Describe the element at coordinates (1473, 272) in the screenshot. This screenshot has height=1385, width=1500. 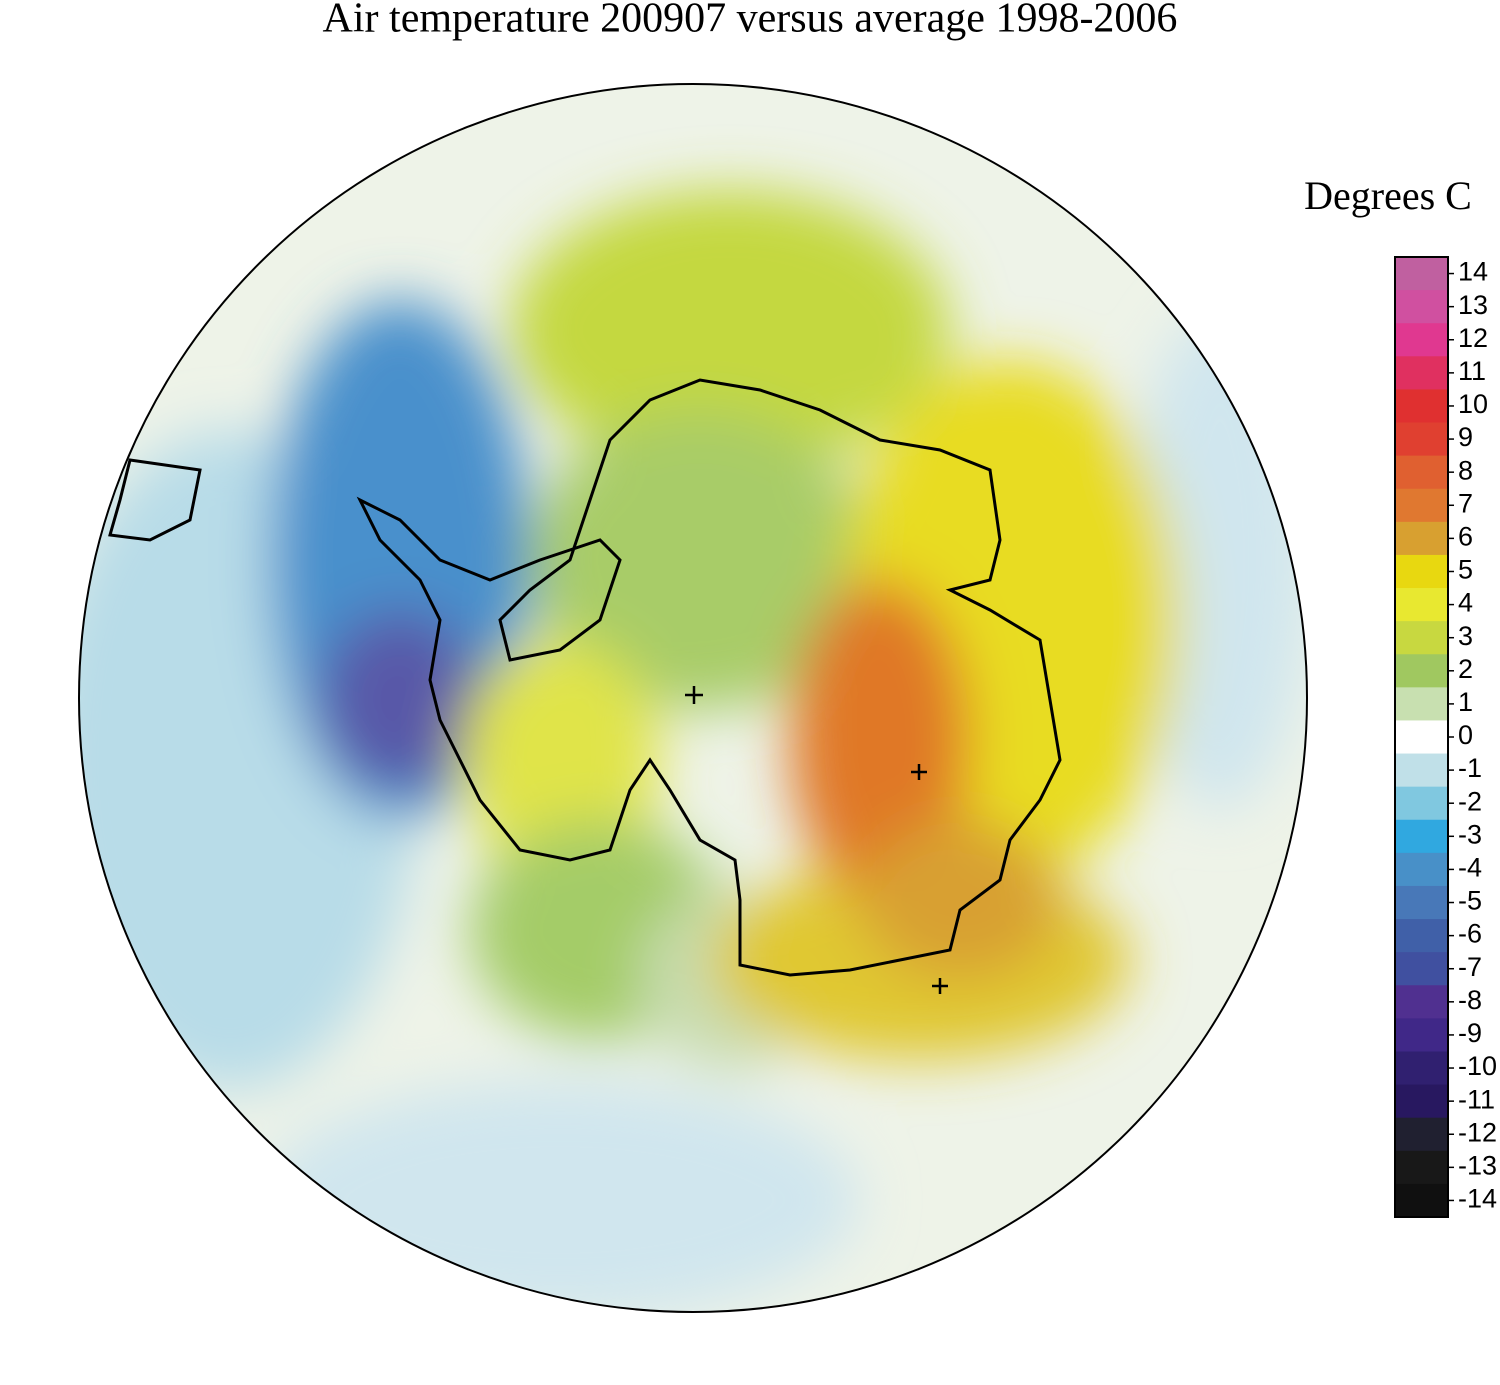
I see `colorbar-tick-label: 14` at that location.